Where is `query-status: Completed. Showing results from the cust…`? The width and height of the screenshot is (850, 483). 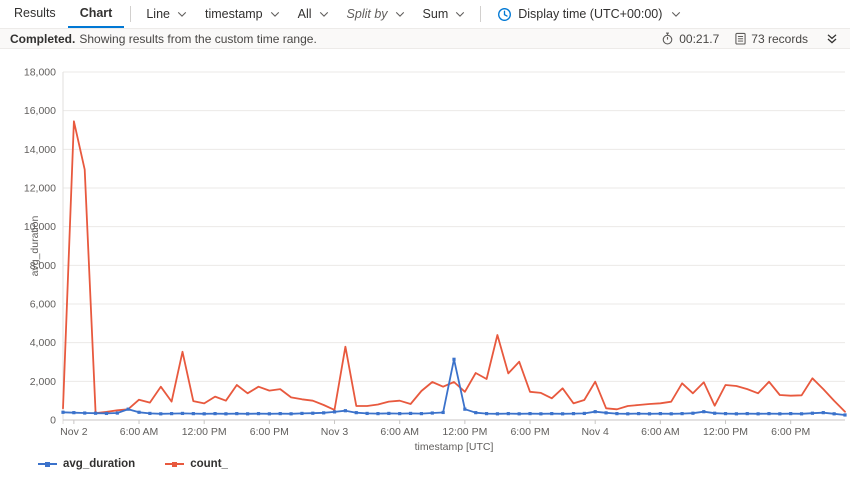 query-status: Completed. Showing results from the cust… is located at coordinates (163, 39).